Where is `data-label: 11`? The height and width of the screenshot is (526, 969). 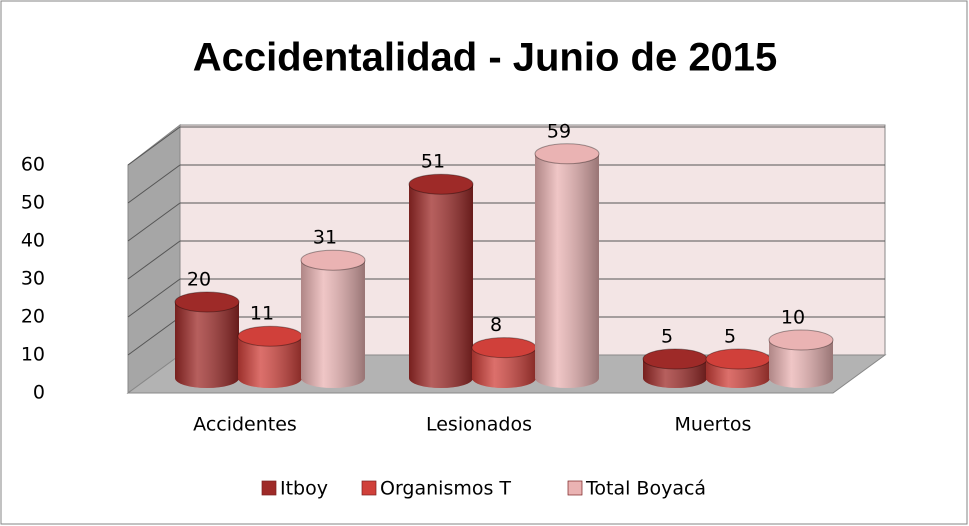 data-label: 11 is located at coordinates (262, 314).